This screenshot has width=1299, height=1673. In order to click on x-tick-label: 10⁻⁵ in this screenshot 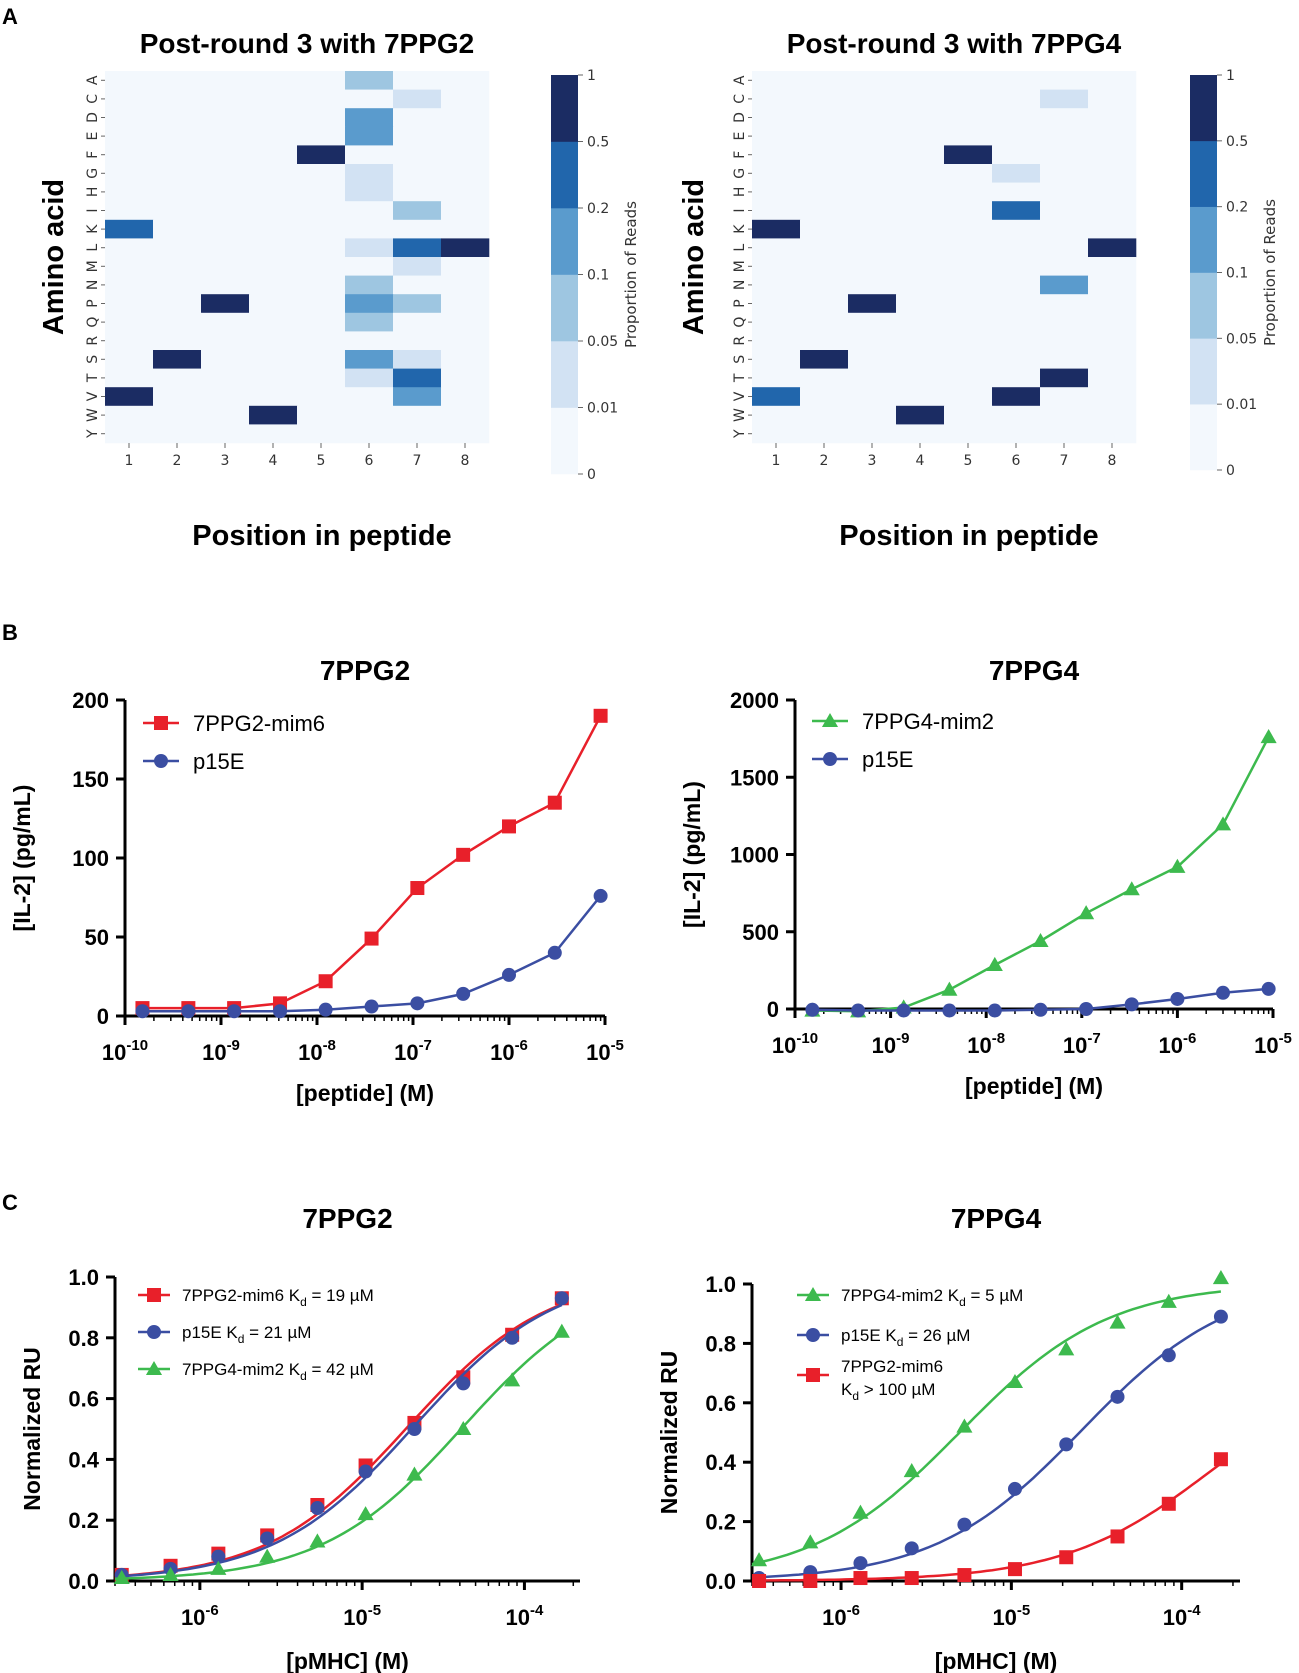, I will do `click(362, 1616)`.